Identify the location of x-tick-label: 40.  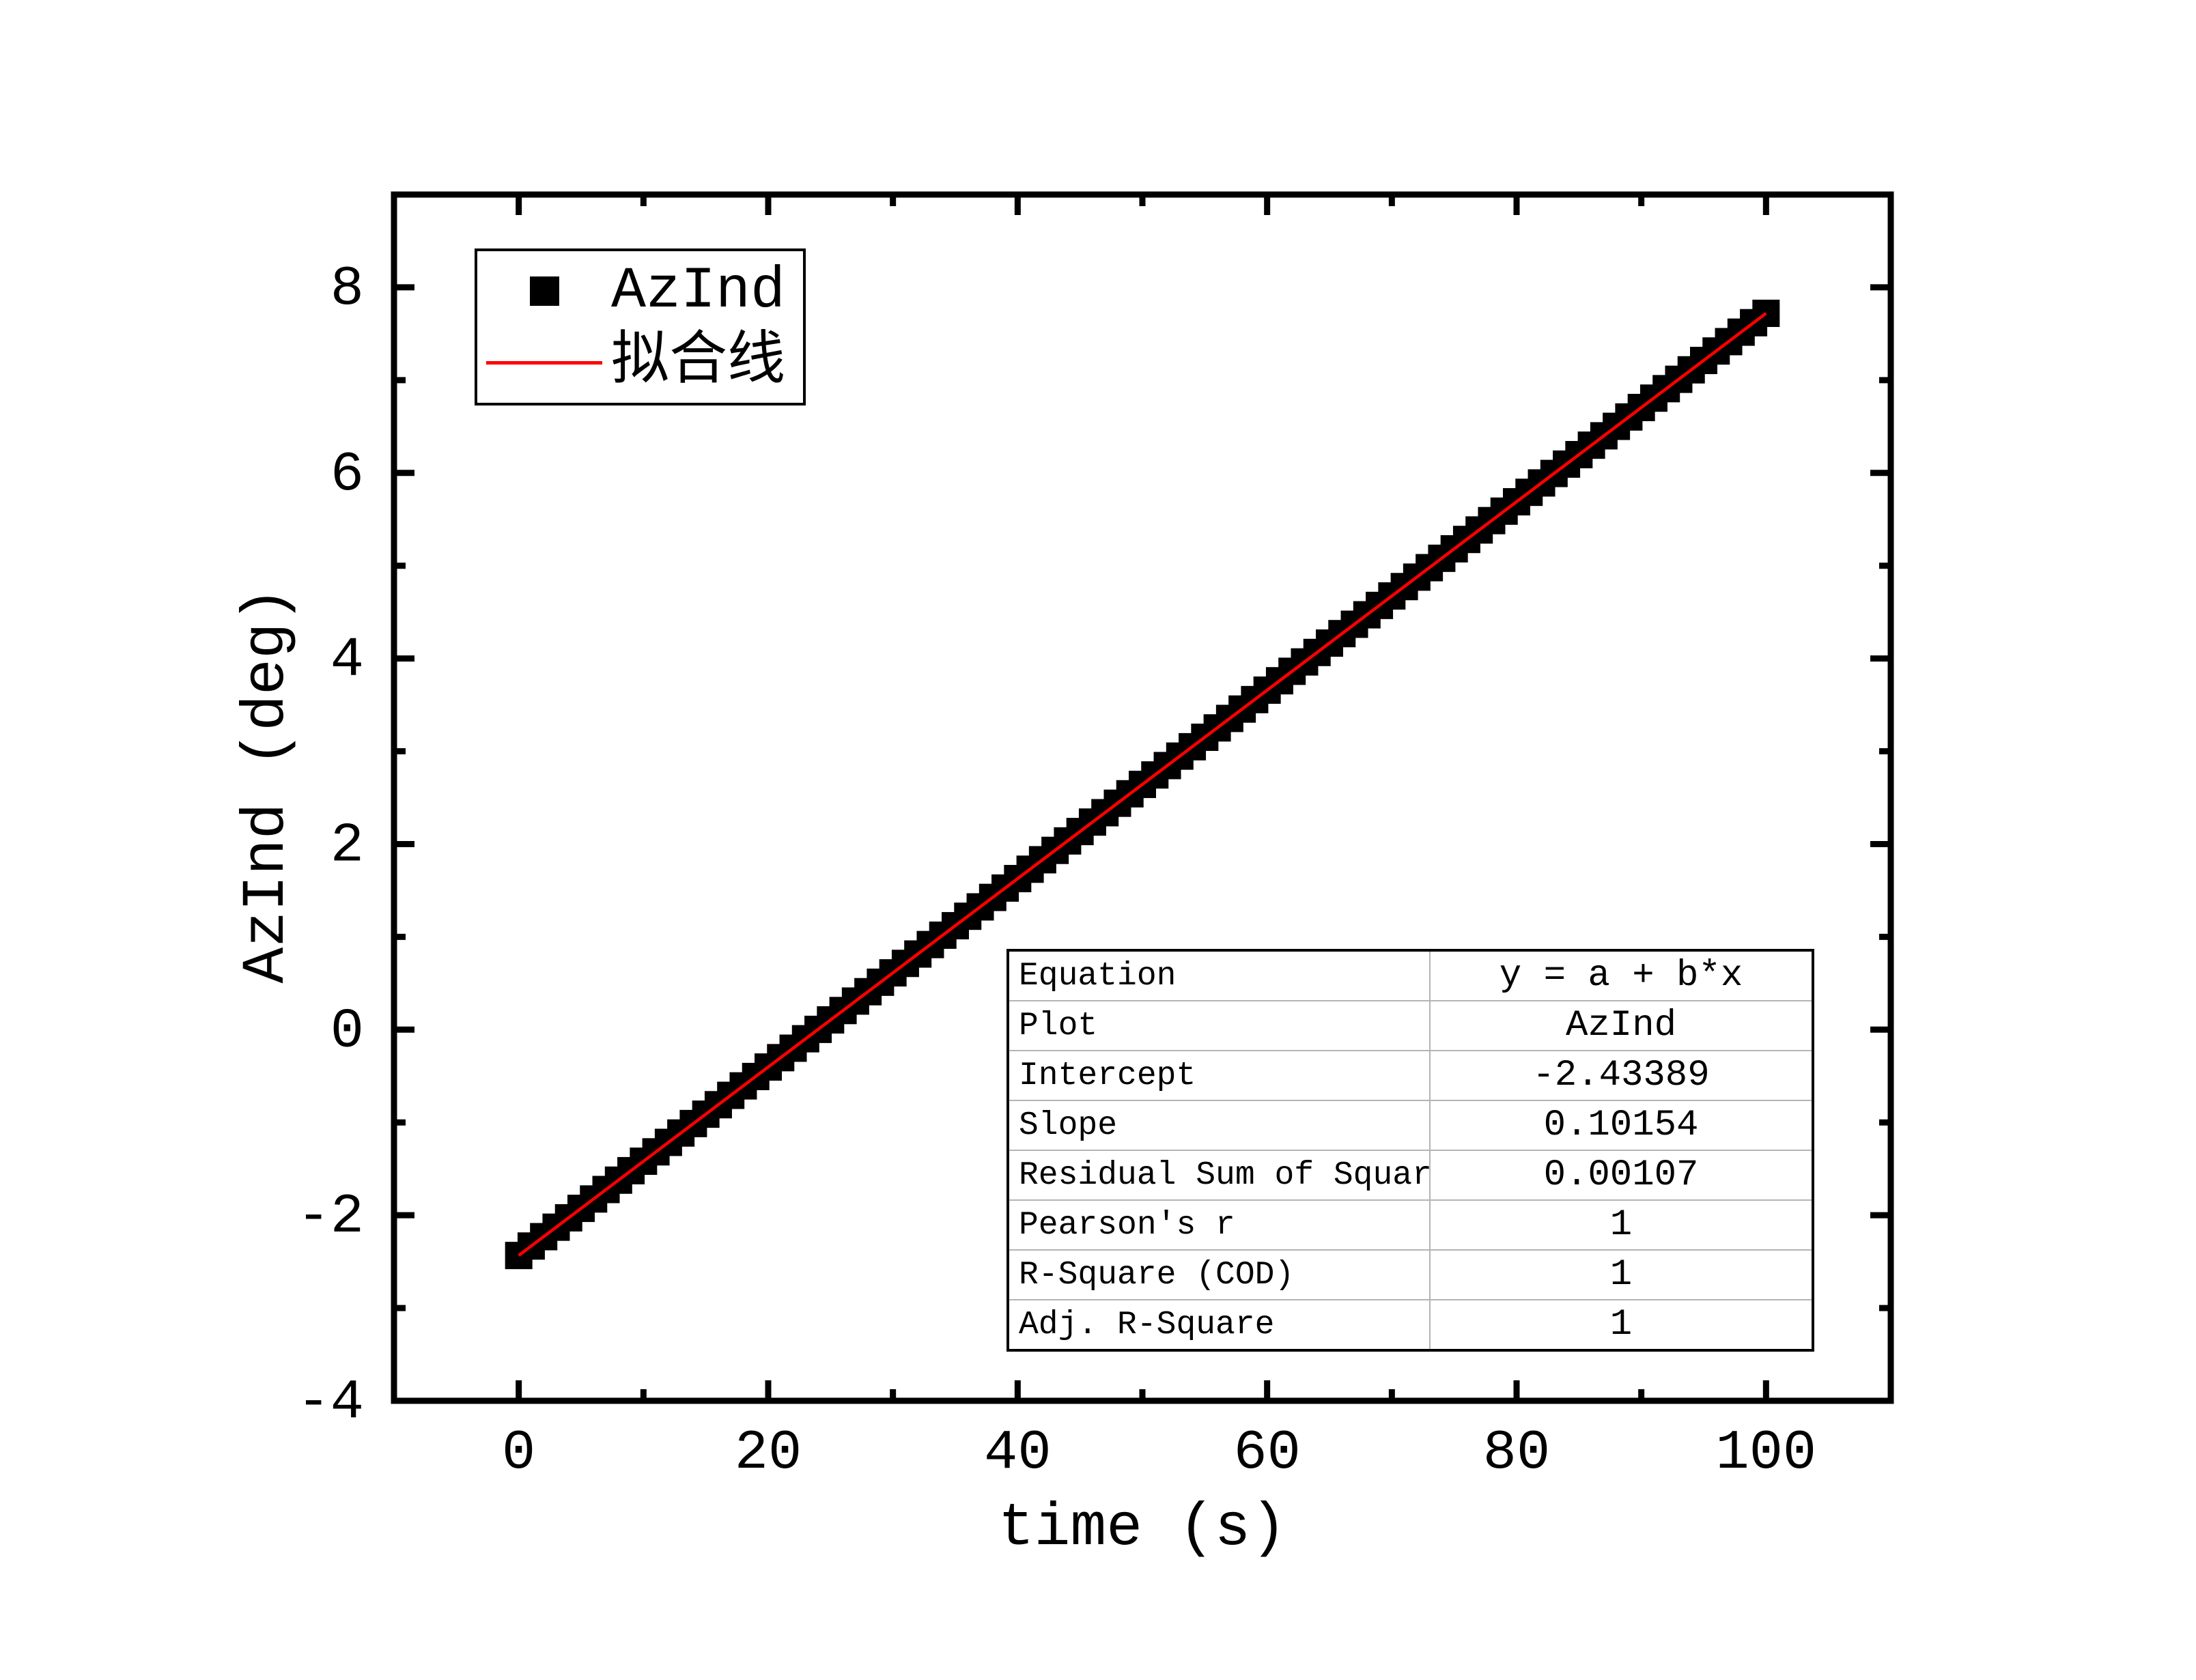
(1018, 1453).